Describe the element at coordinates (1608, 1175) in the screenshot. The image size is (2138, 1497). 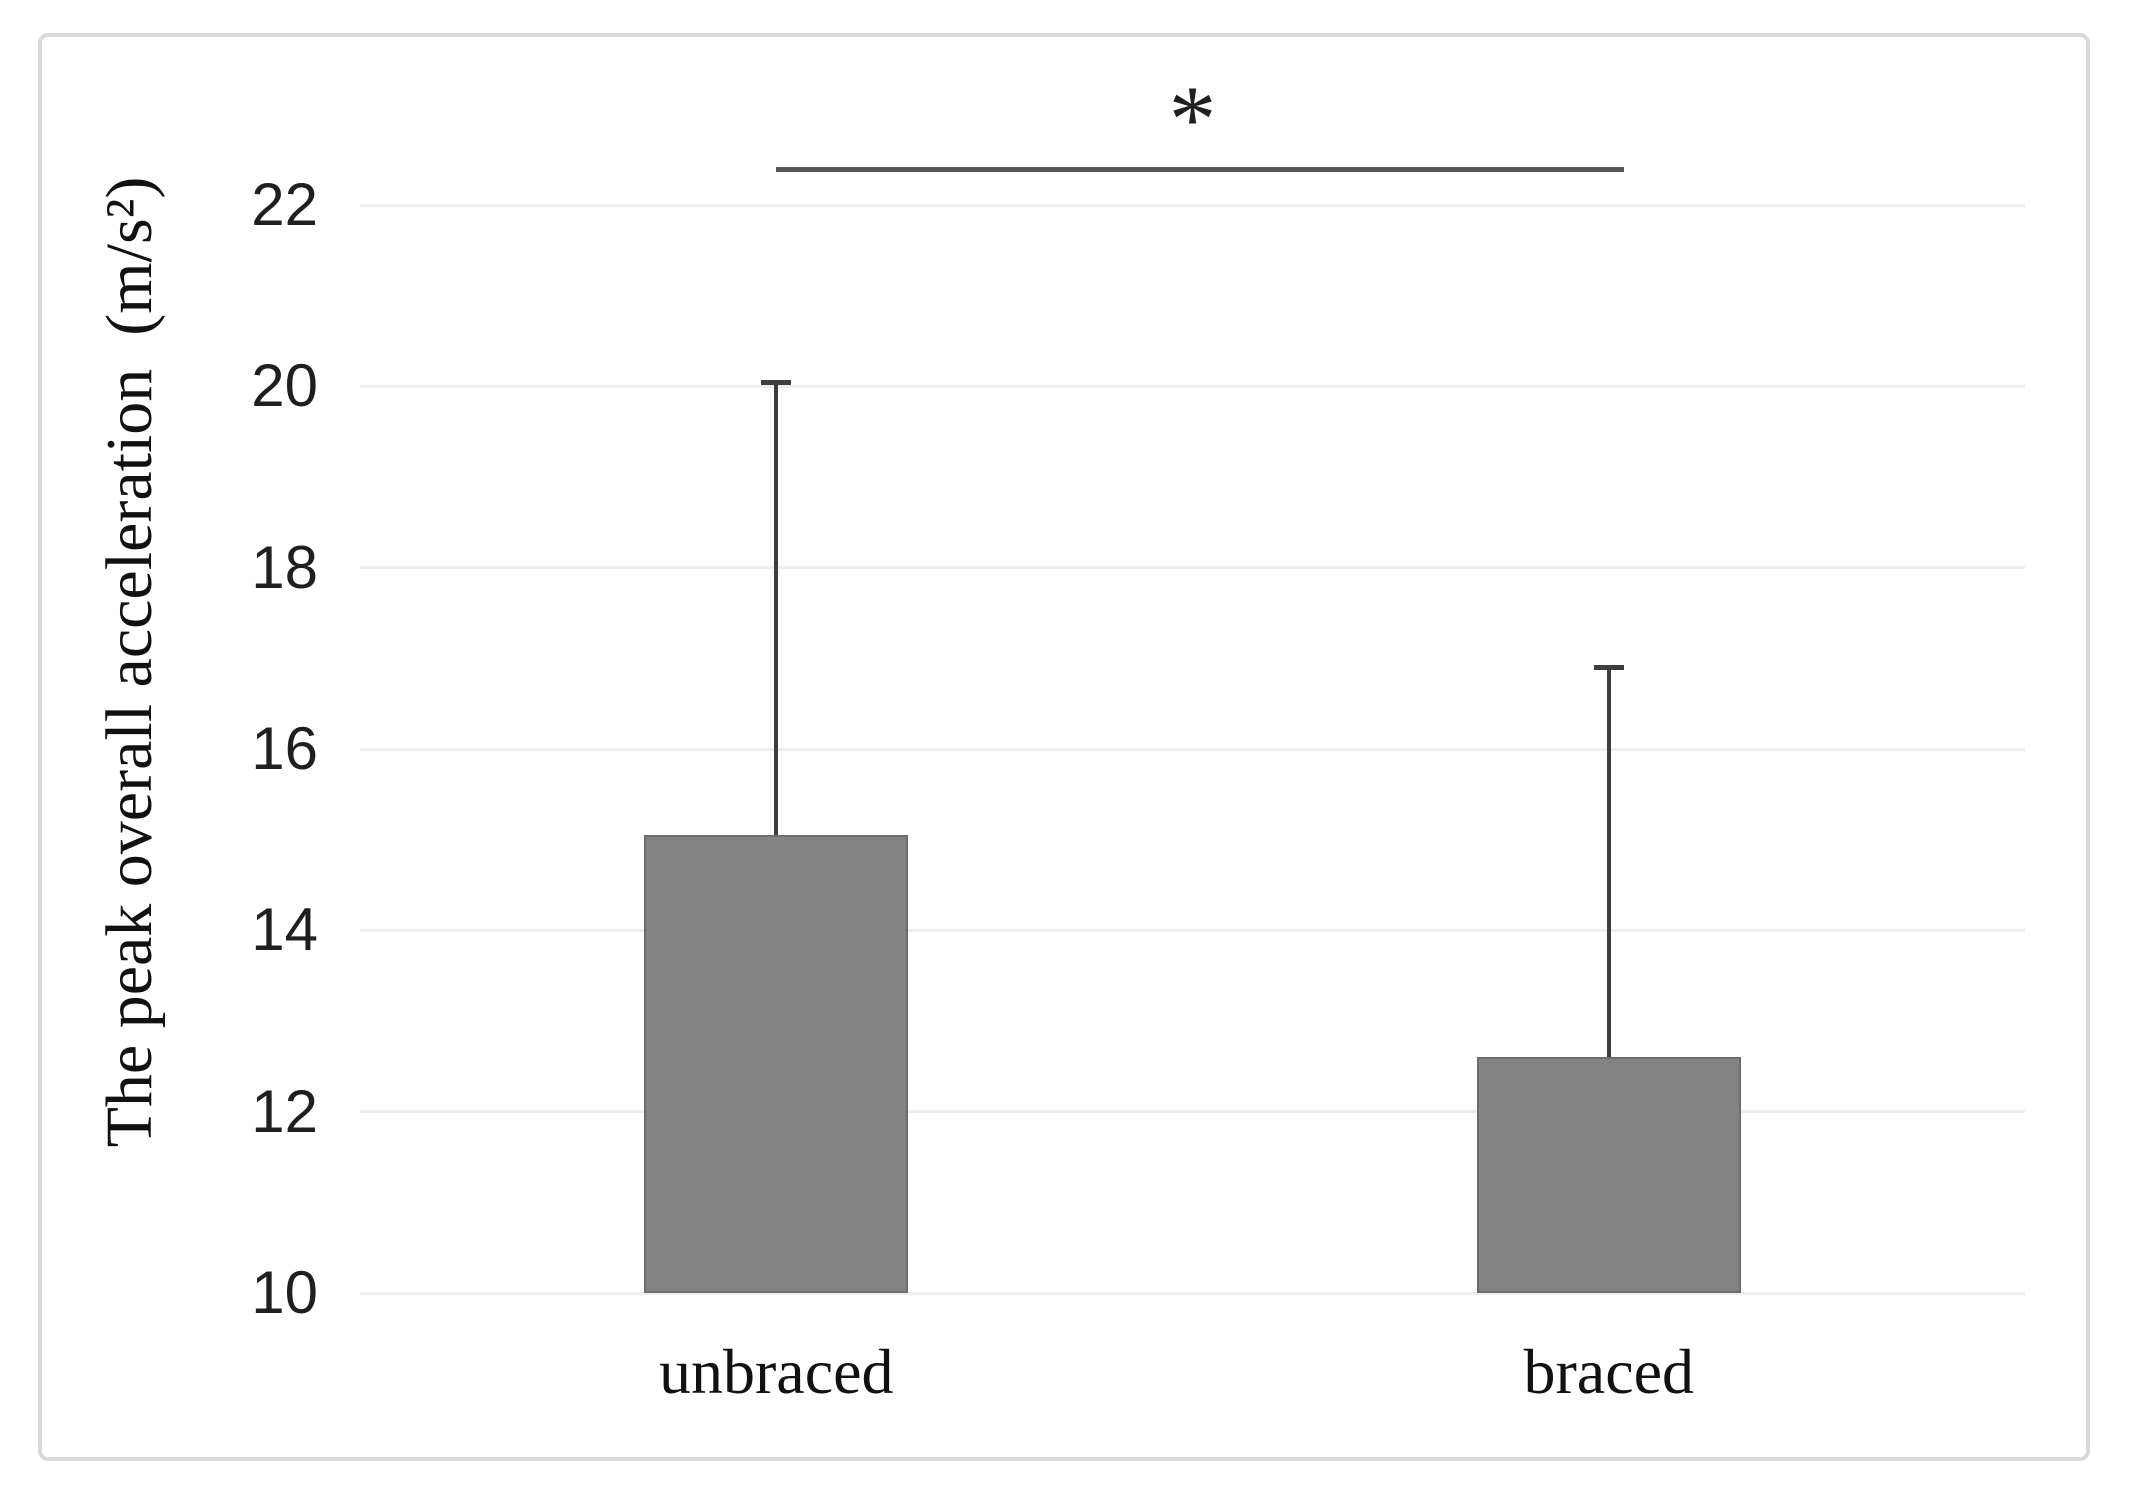
I see `bar-braced` at that location.